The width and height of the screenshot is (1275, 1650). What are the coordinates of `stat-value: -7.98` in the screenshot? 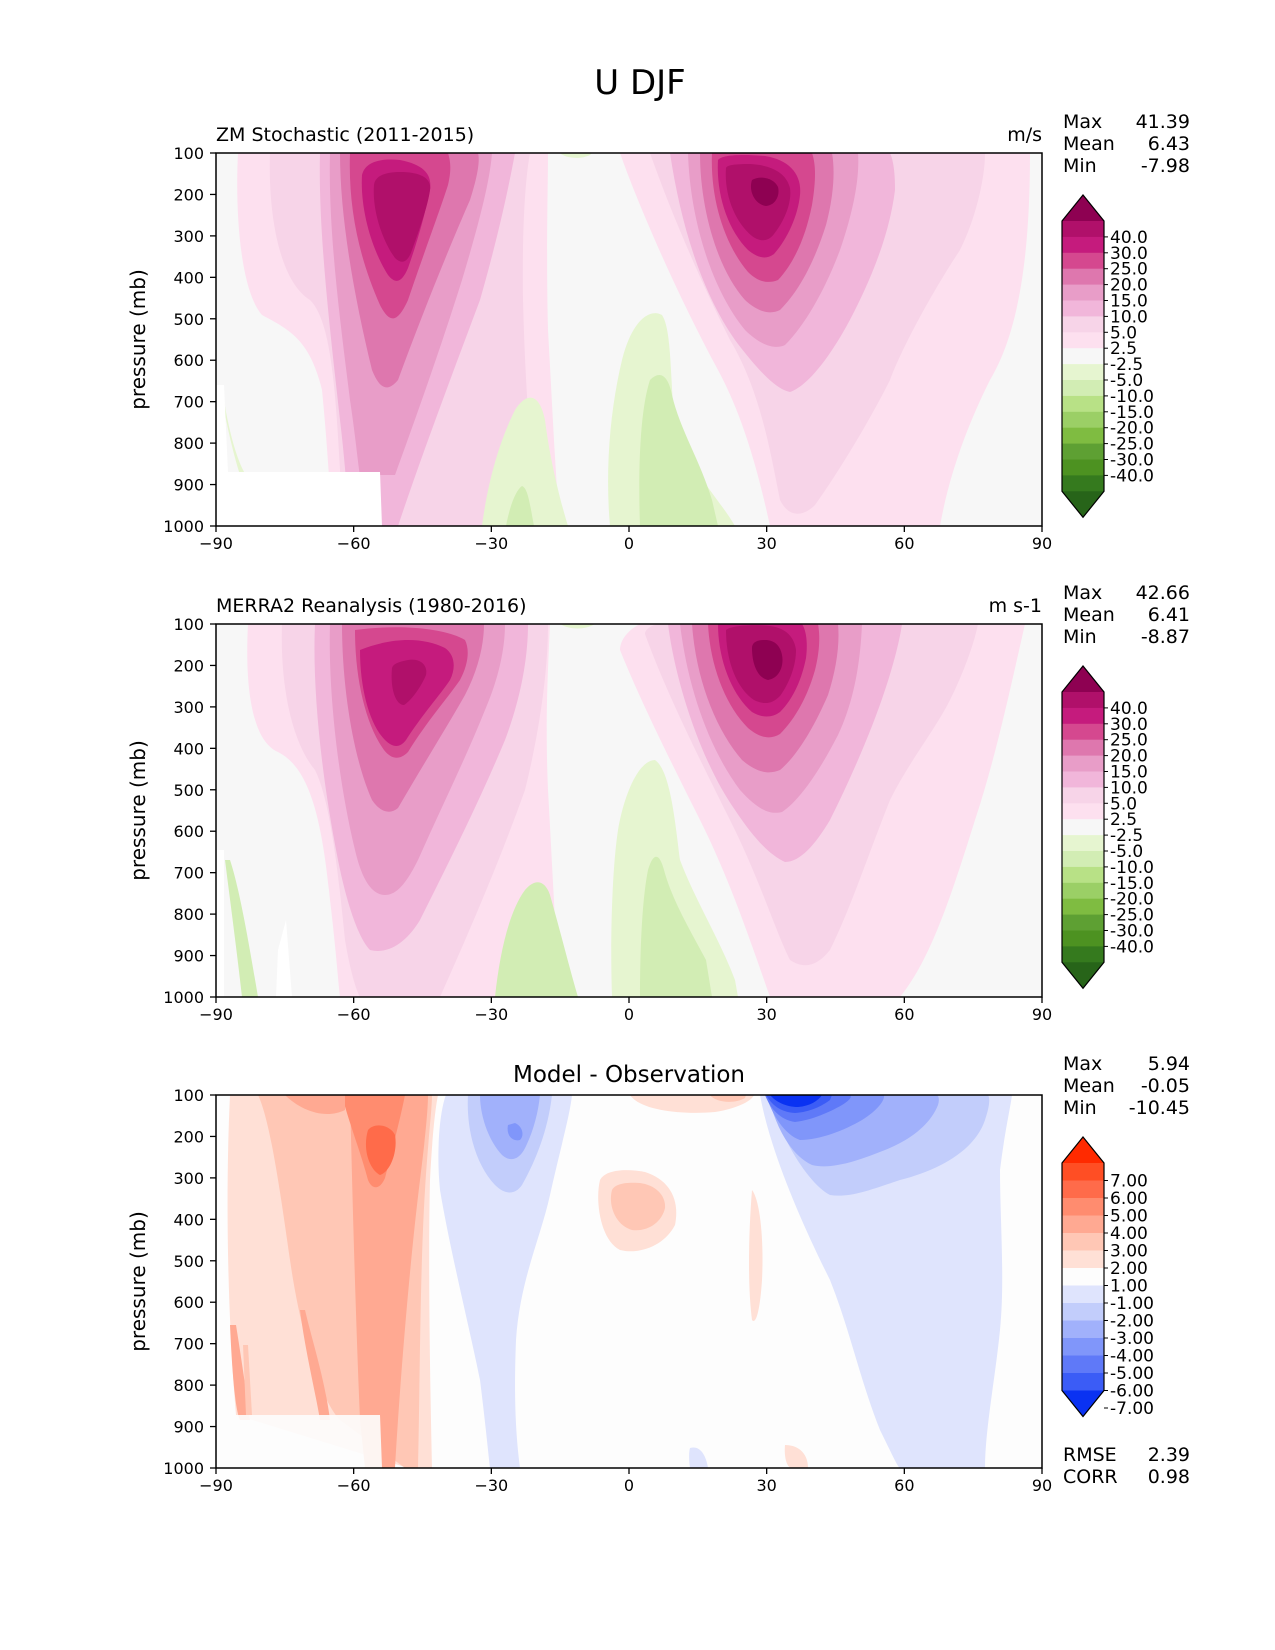 It's located at (1165, 166).